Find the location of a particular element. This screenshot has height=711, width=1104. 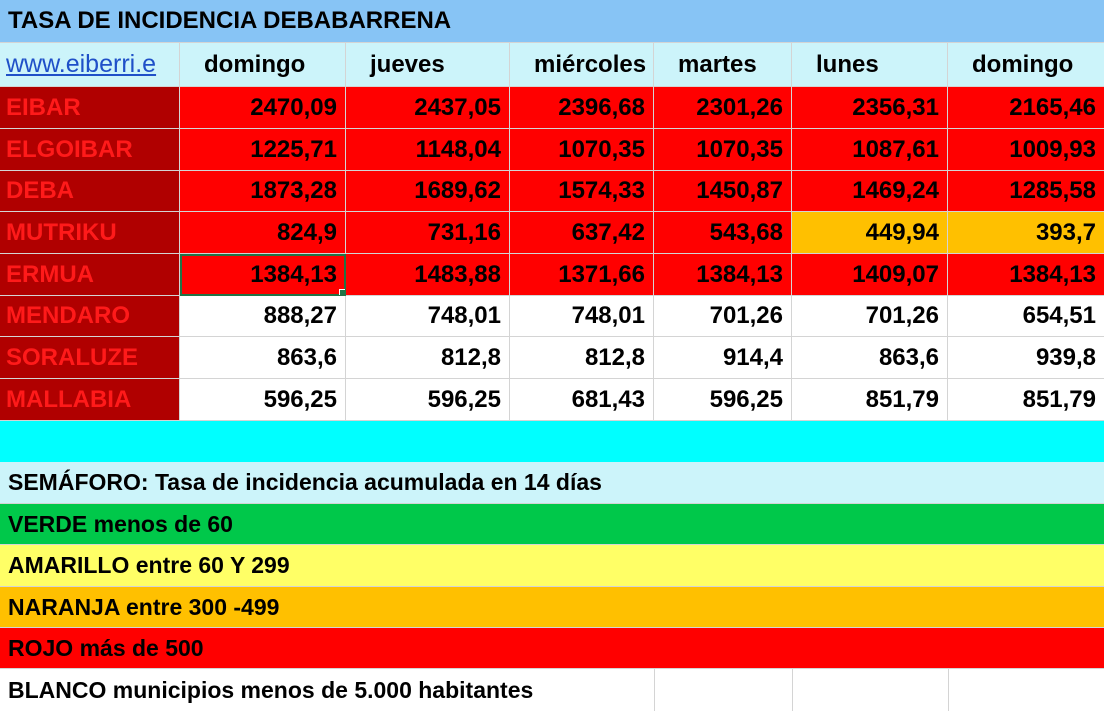

legend-green: VERDE menos de 60 is located at coordinates (552, 524).